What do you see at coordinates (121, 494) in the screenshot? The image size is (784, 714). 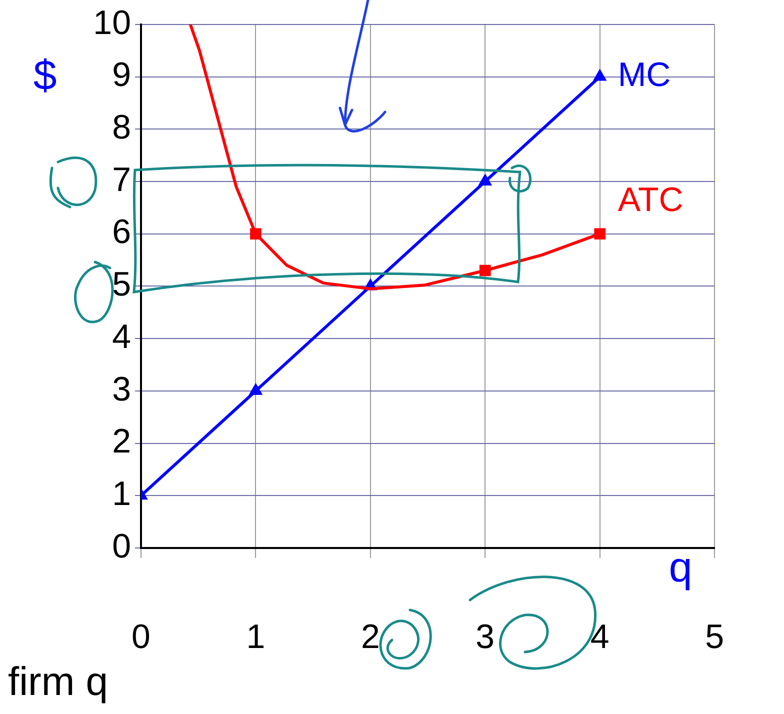 I see `y-tick-label: 1` at bounding box center [121, 494].